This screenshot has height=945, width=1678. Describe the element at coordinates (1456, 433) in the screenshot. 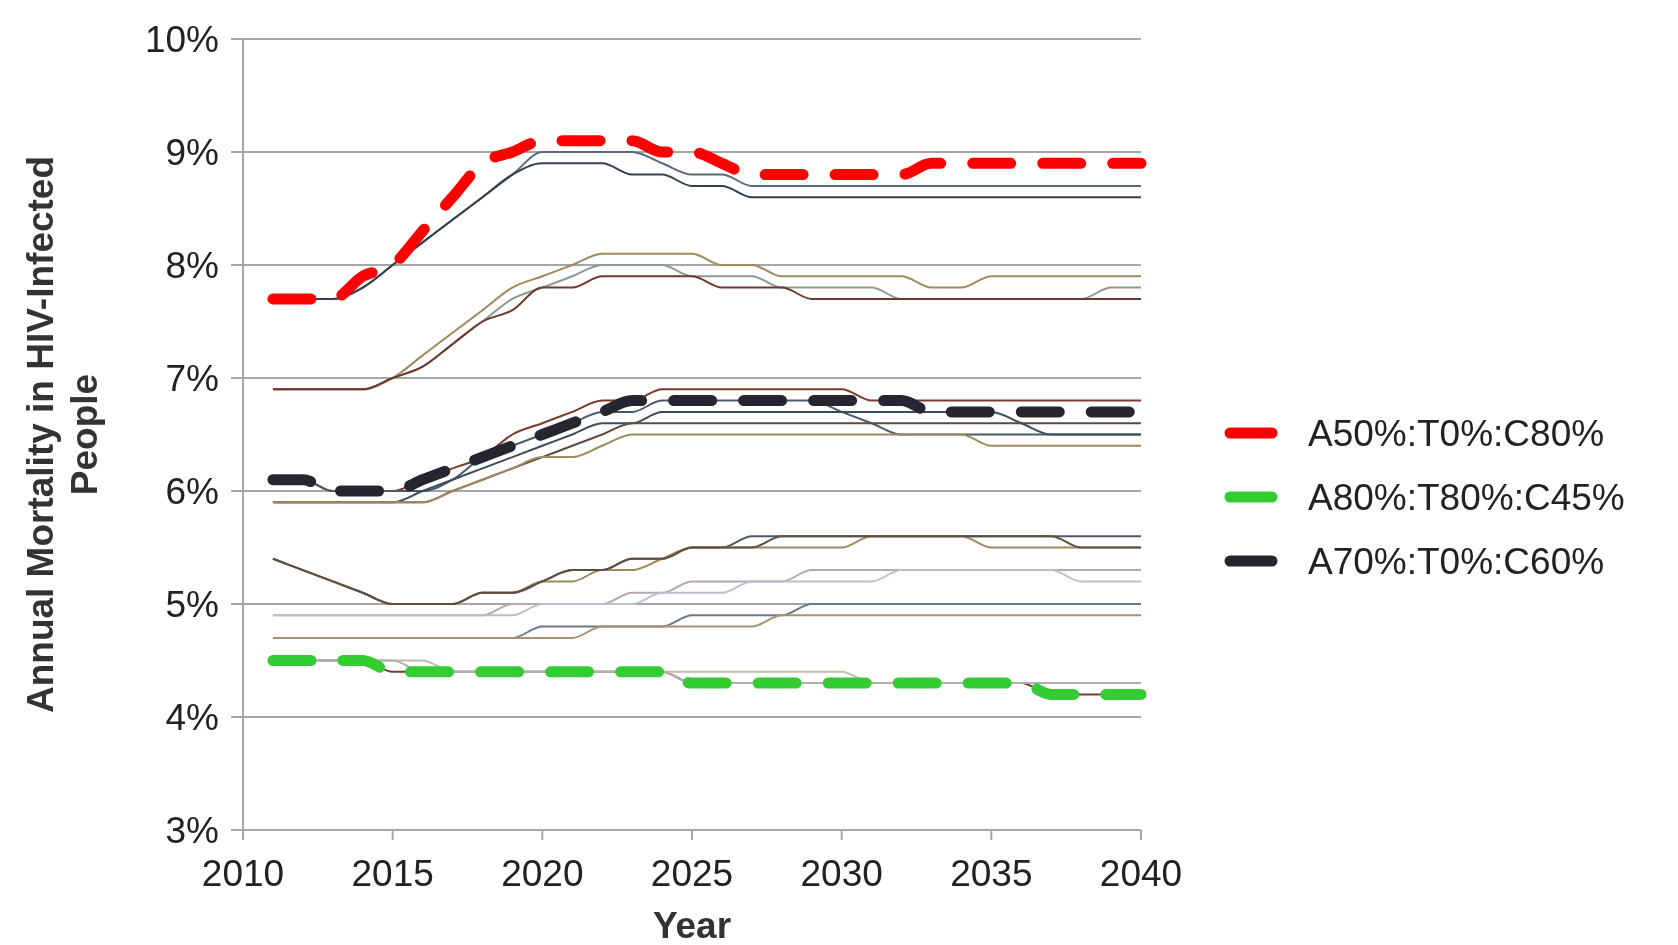

I see `legend-label: A50%:T0%:C80%` at that location.